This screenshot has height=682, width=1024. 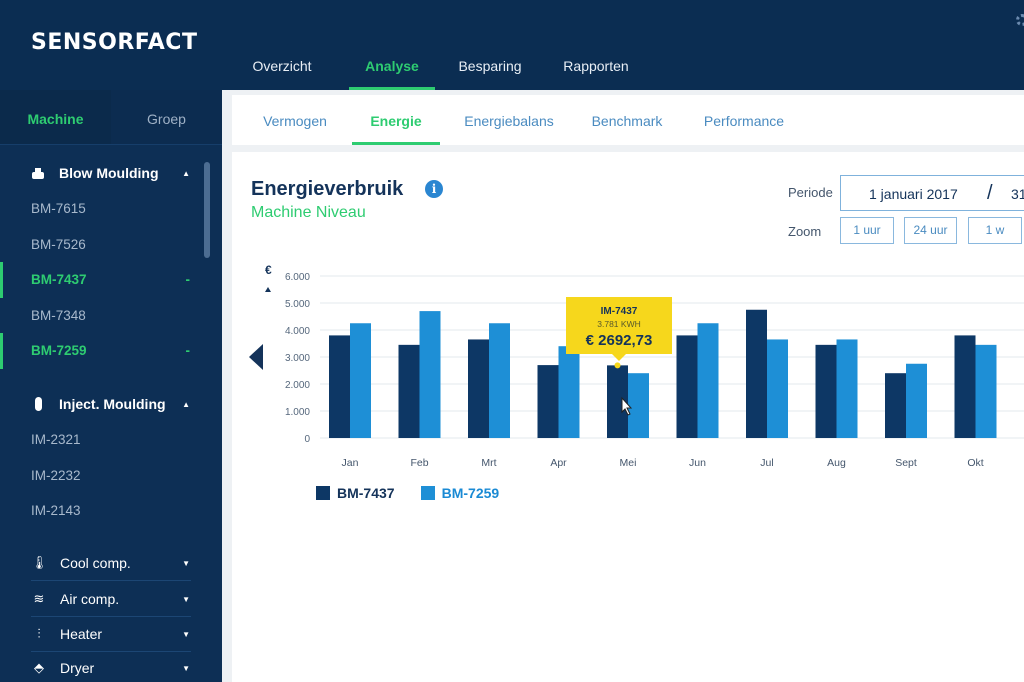 I want to click on nav-rapporten: Rapporten, so click(x=596, y=66).